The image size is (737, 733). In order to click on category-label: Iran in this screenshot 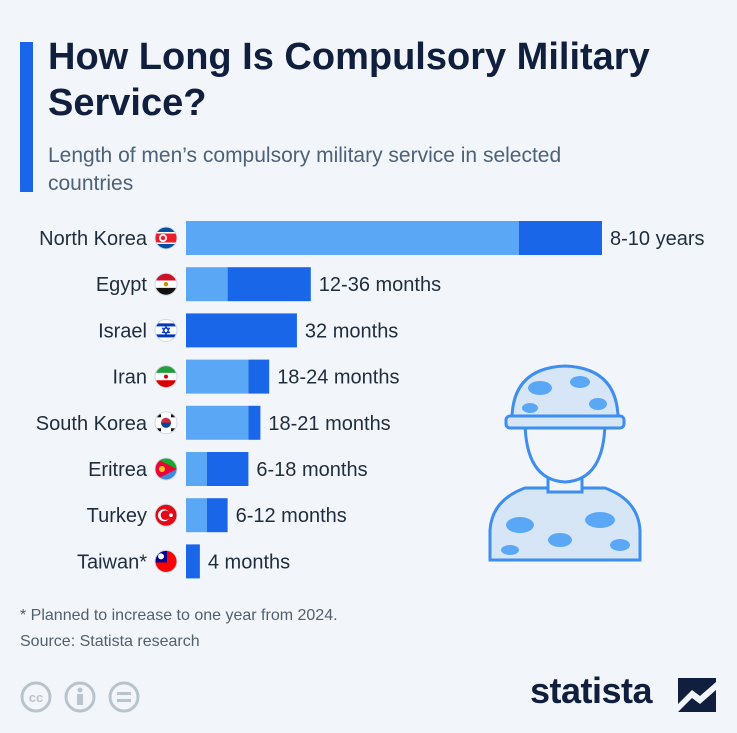, I will do `click(130, 378)`.